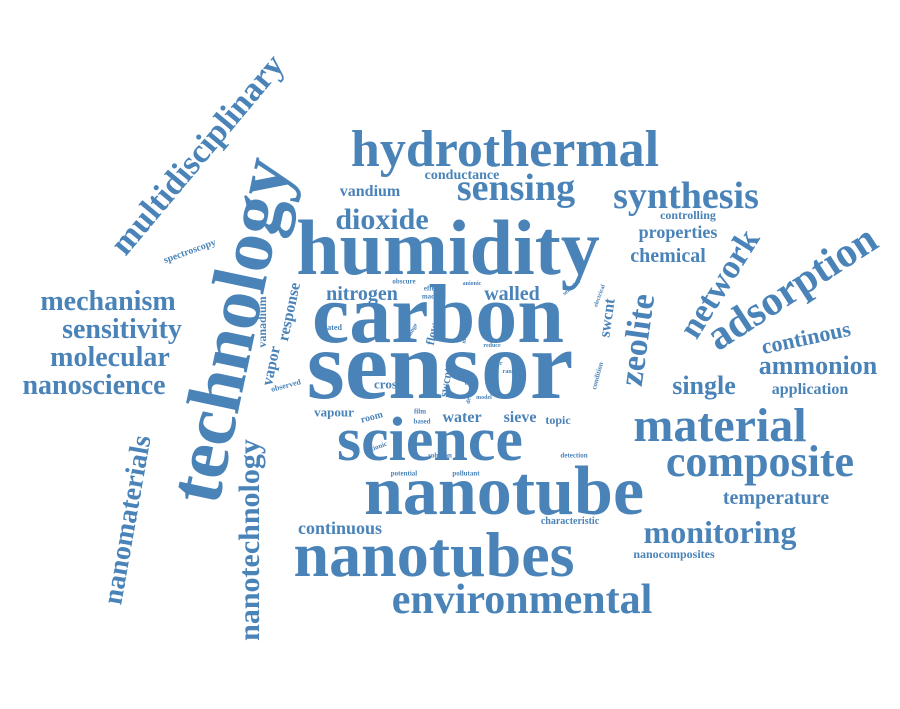 This screenshot has height=709, width=900. Describe the element at coordinates (776, 498) in the screenshot. I see `word-temperature: temperature` at that location.